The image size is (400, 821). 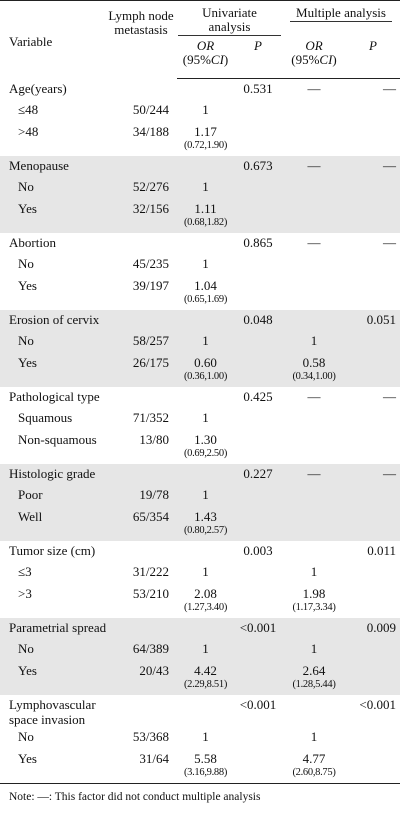 I want to click on or-uni-value: 5.58, so click(x=205, y=758).